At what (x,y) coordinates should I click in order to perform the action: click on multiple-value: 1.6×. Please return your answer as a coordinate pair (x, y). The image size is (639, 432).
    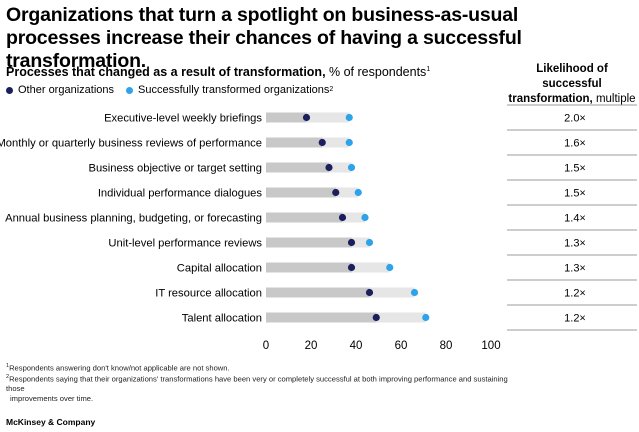
    Looking at the image, I should click on (575, 144).